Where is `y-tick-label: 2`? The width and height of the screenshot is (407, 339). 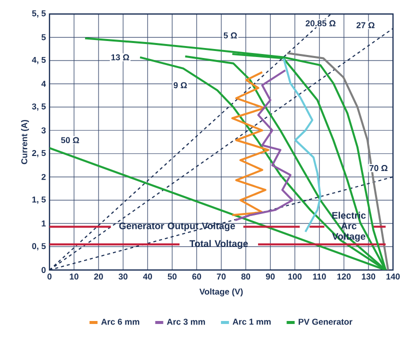 y-tick-label: 2 is located at coordinates (44, 177).